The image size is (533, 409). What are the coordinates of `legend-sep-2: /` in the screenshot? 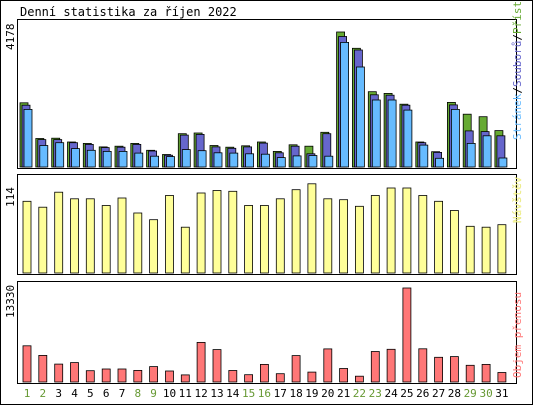 It's located at (517, 37).